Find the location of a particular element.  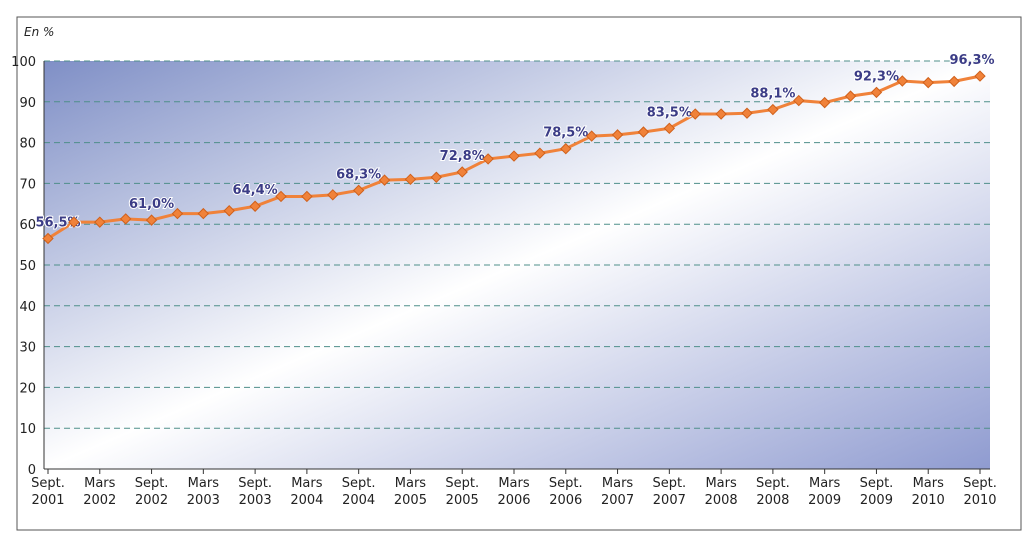

data-label: 96,3% is located at coordinates (971, 60).